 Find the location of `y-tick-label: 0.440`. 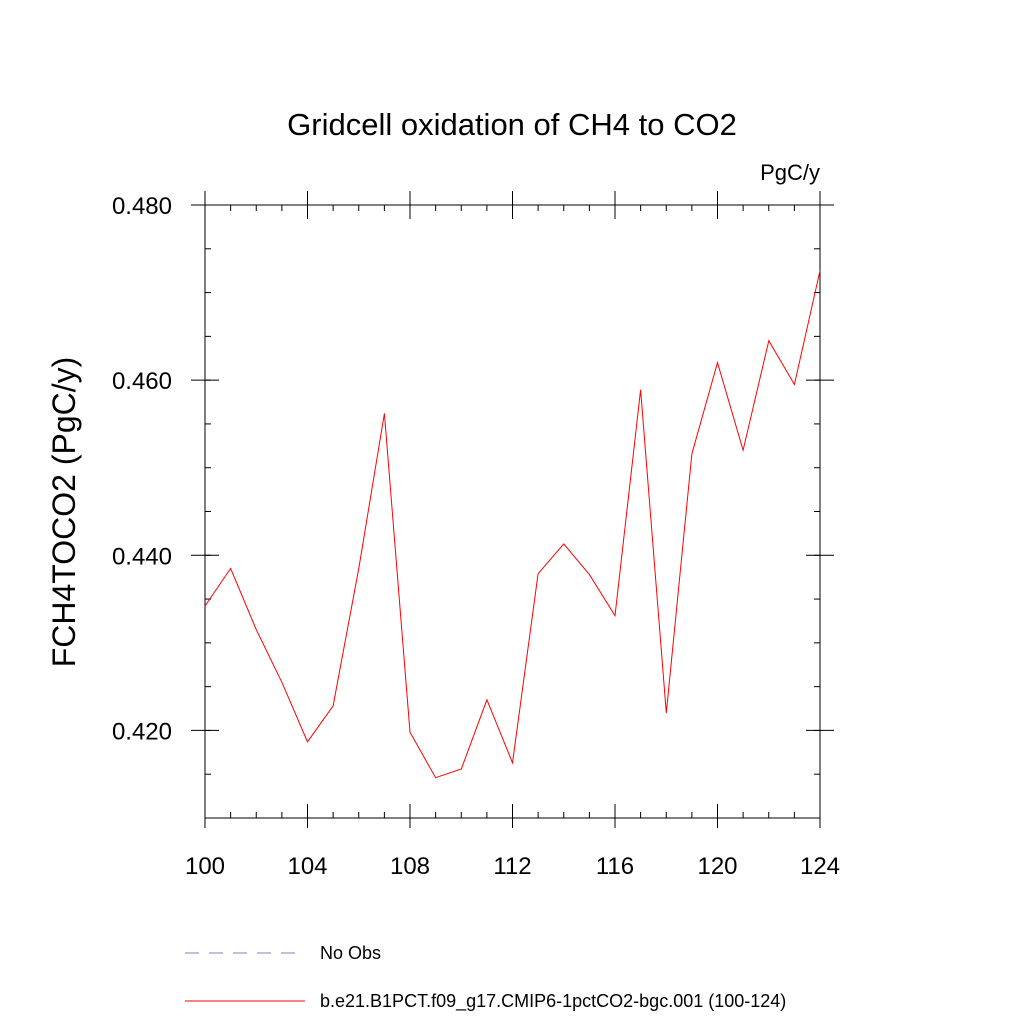

y-tick-label: 0.440 is located at coordinates (142, 556).